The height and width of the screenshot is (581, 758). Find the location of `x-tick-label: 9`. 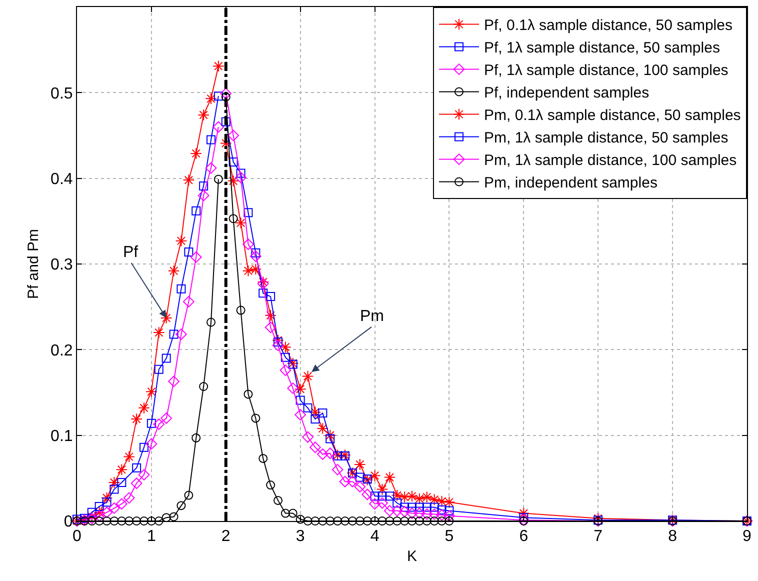

x-tick-label: 9 is located at coordinates (747, 537).